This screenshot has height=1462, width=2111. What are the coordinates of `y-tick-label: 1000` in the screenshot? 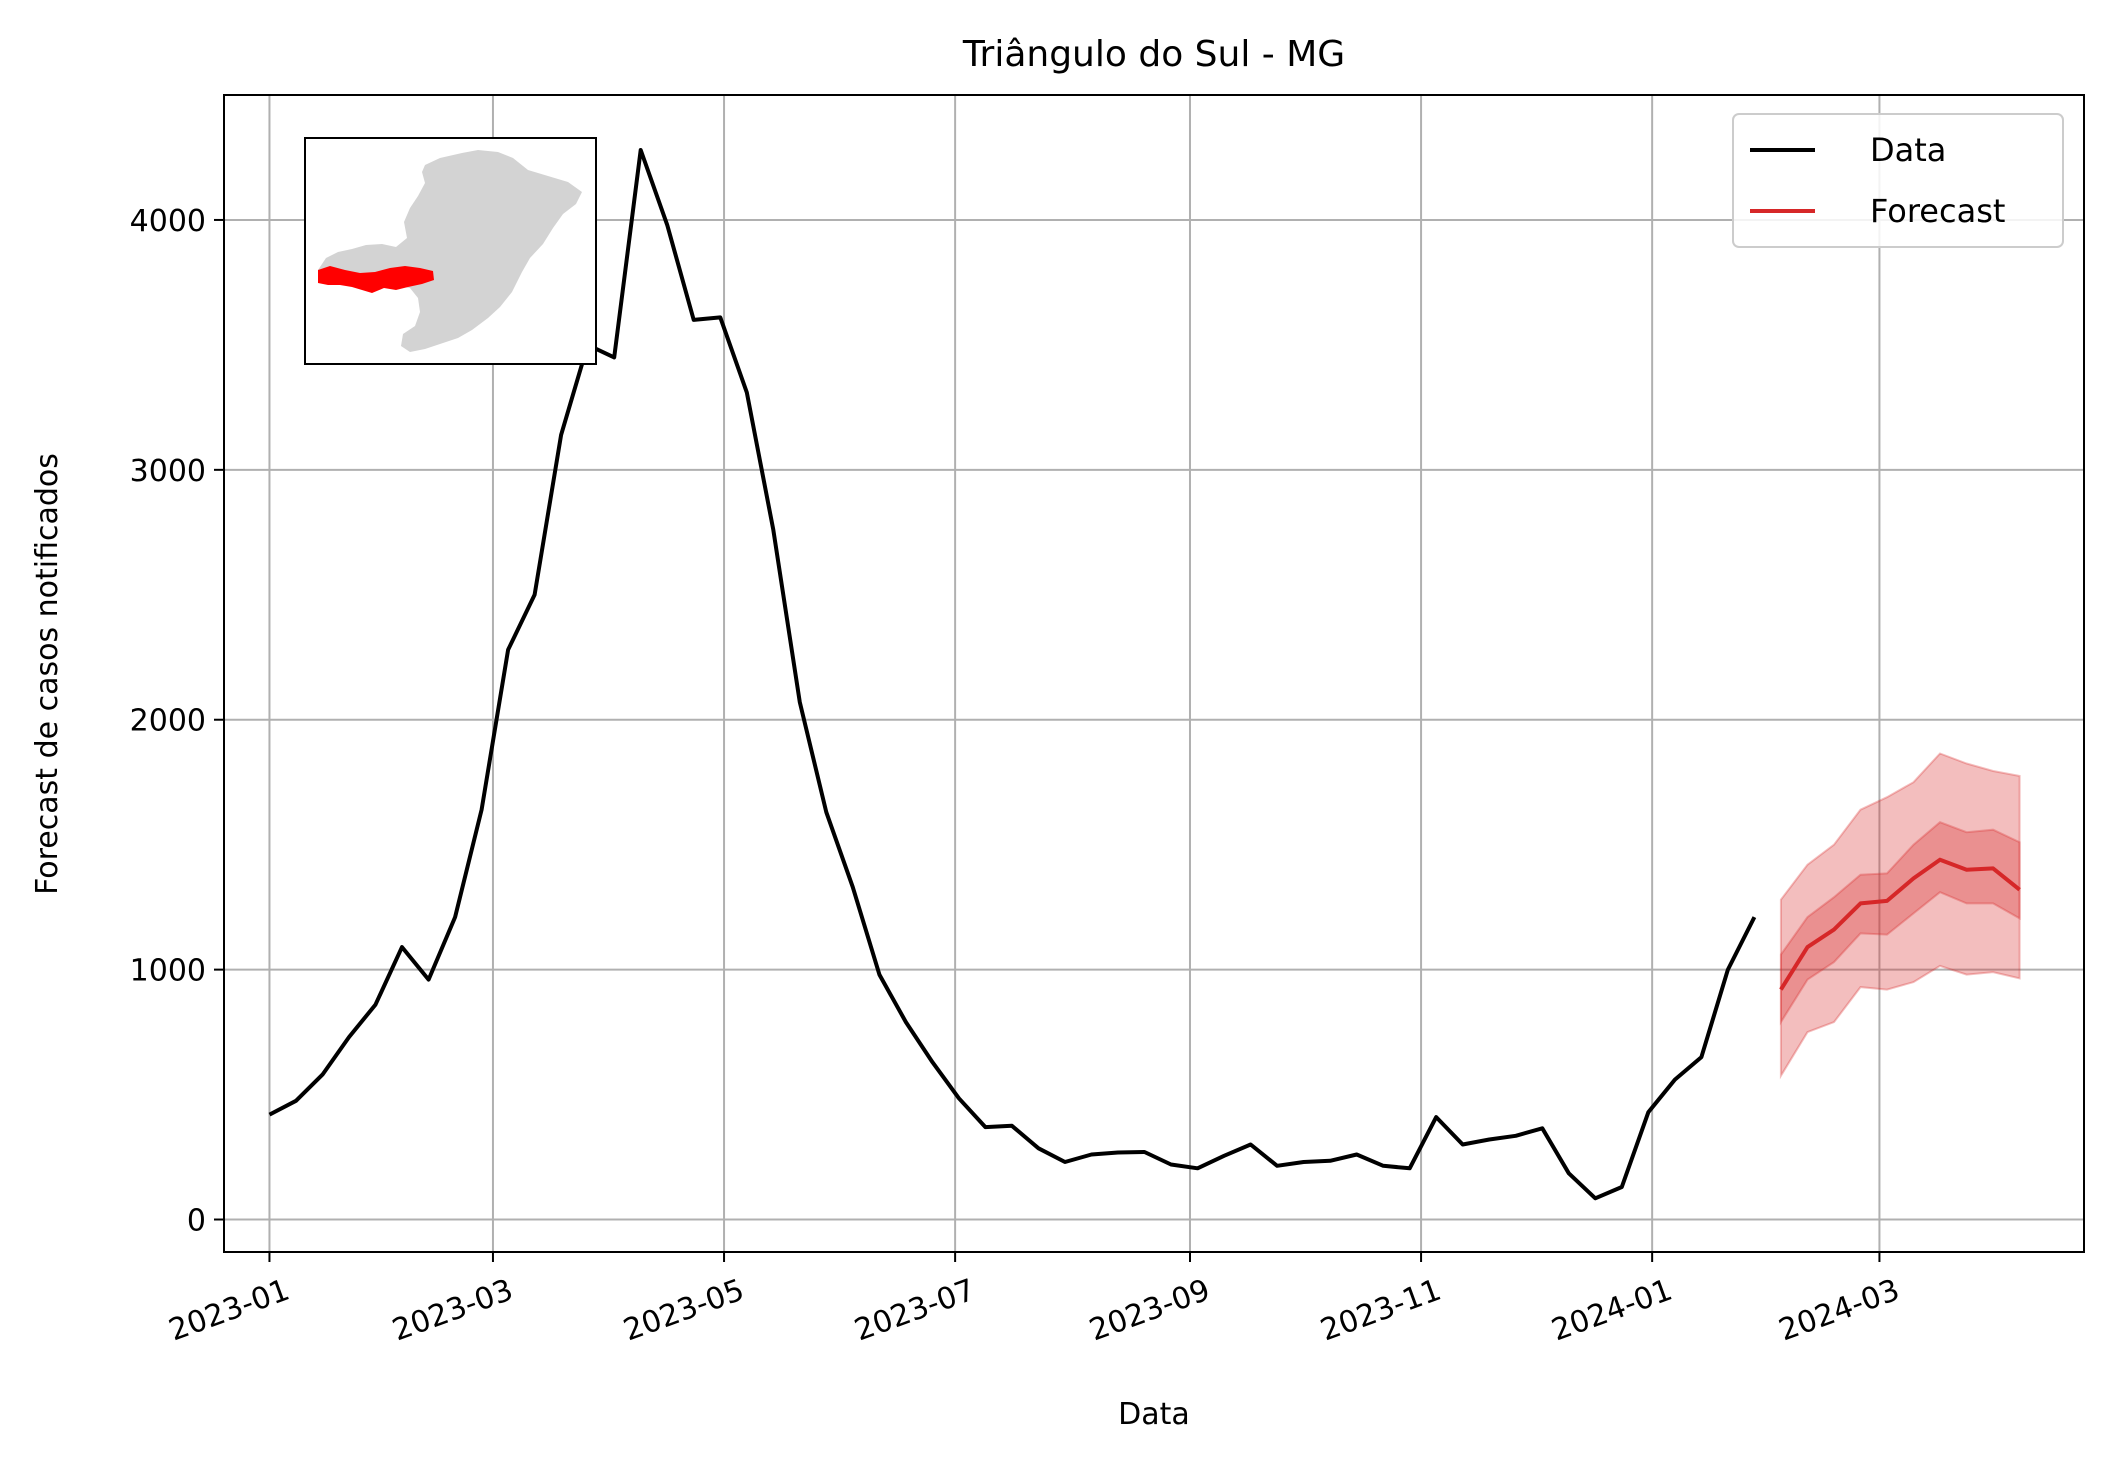 It's located at (168, 971).